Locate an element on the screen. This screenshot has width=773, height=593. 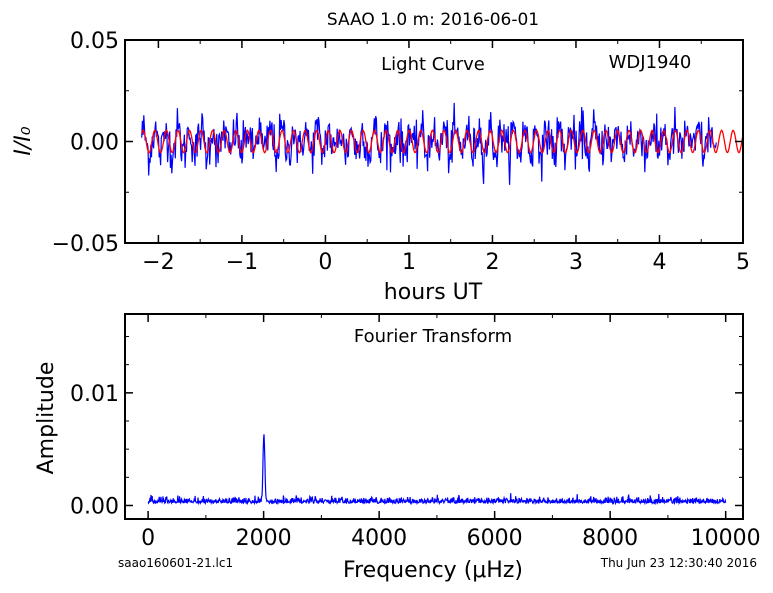
fourier-lines is located at coordinates (437, 470).